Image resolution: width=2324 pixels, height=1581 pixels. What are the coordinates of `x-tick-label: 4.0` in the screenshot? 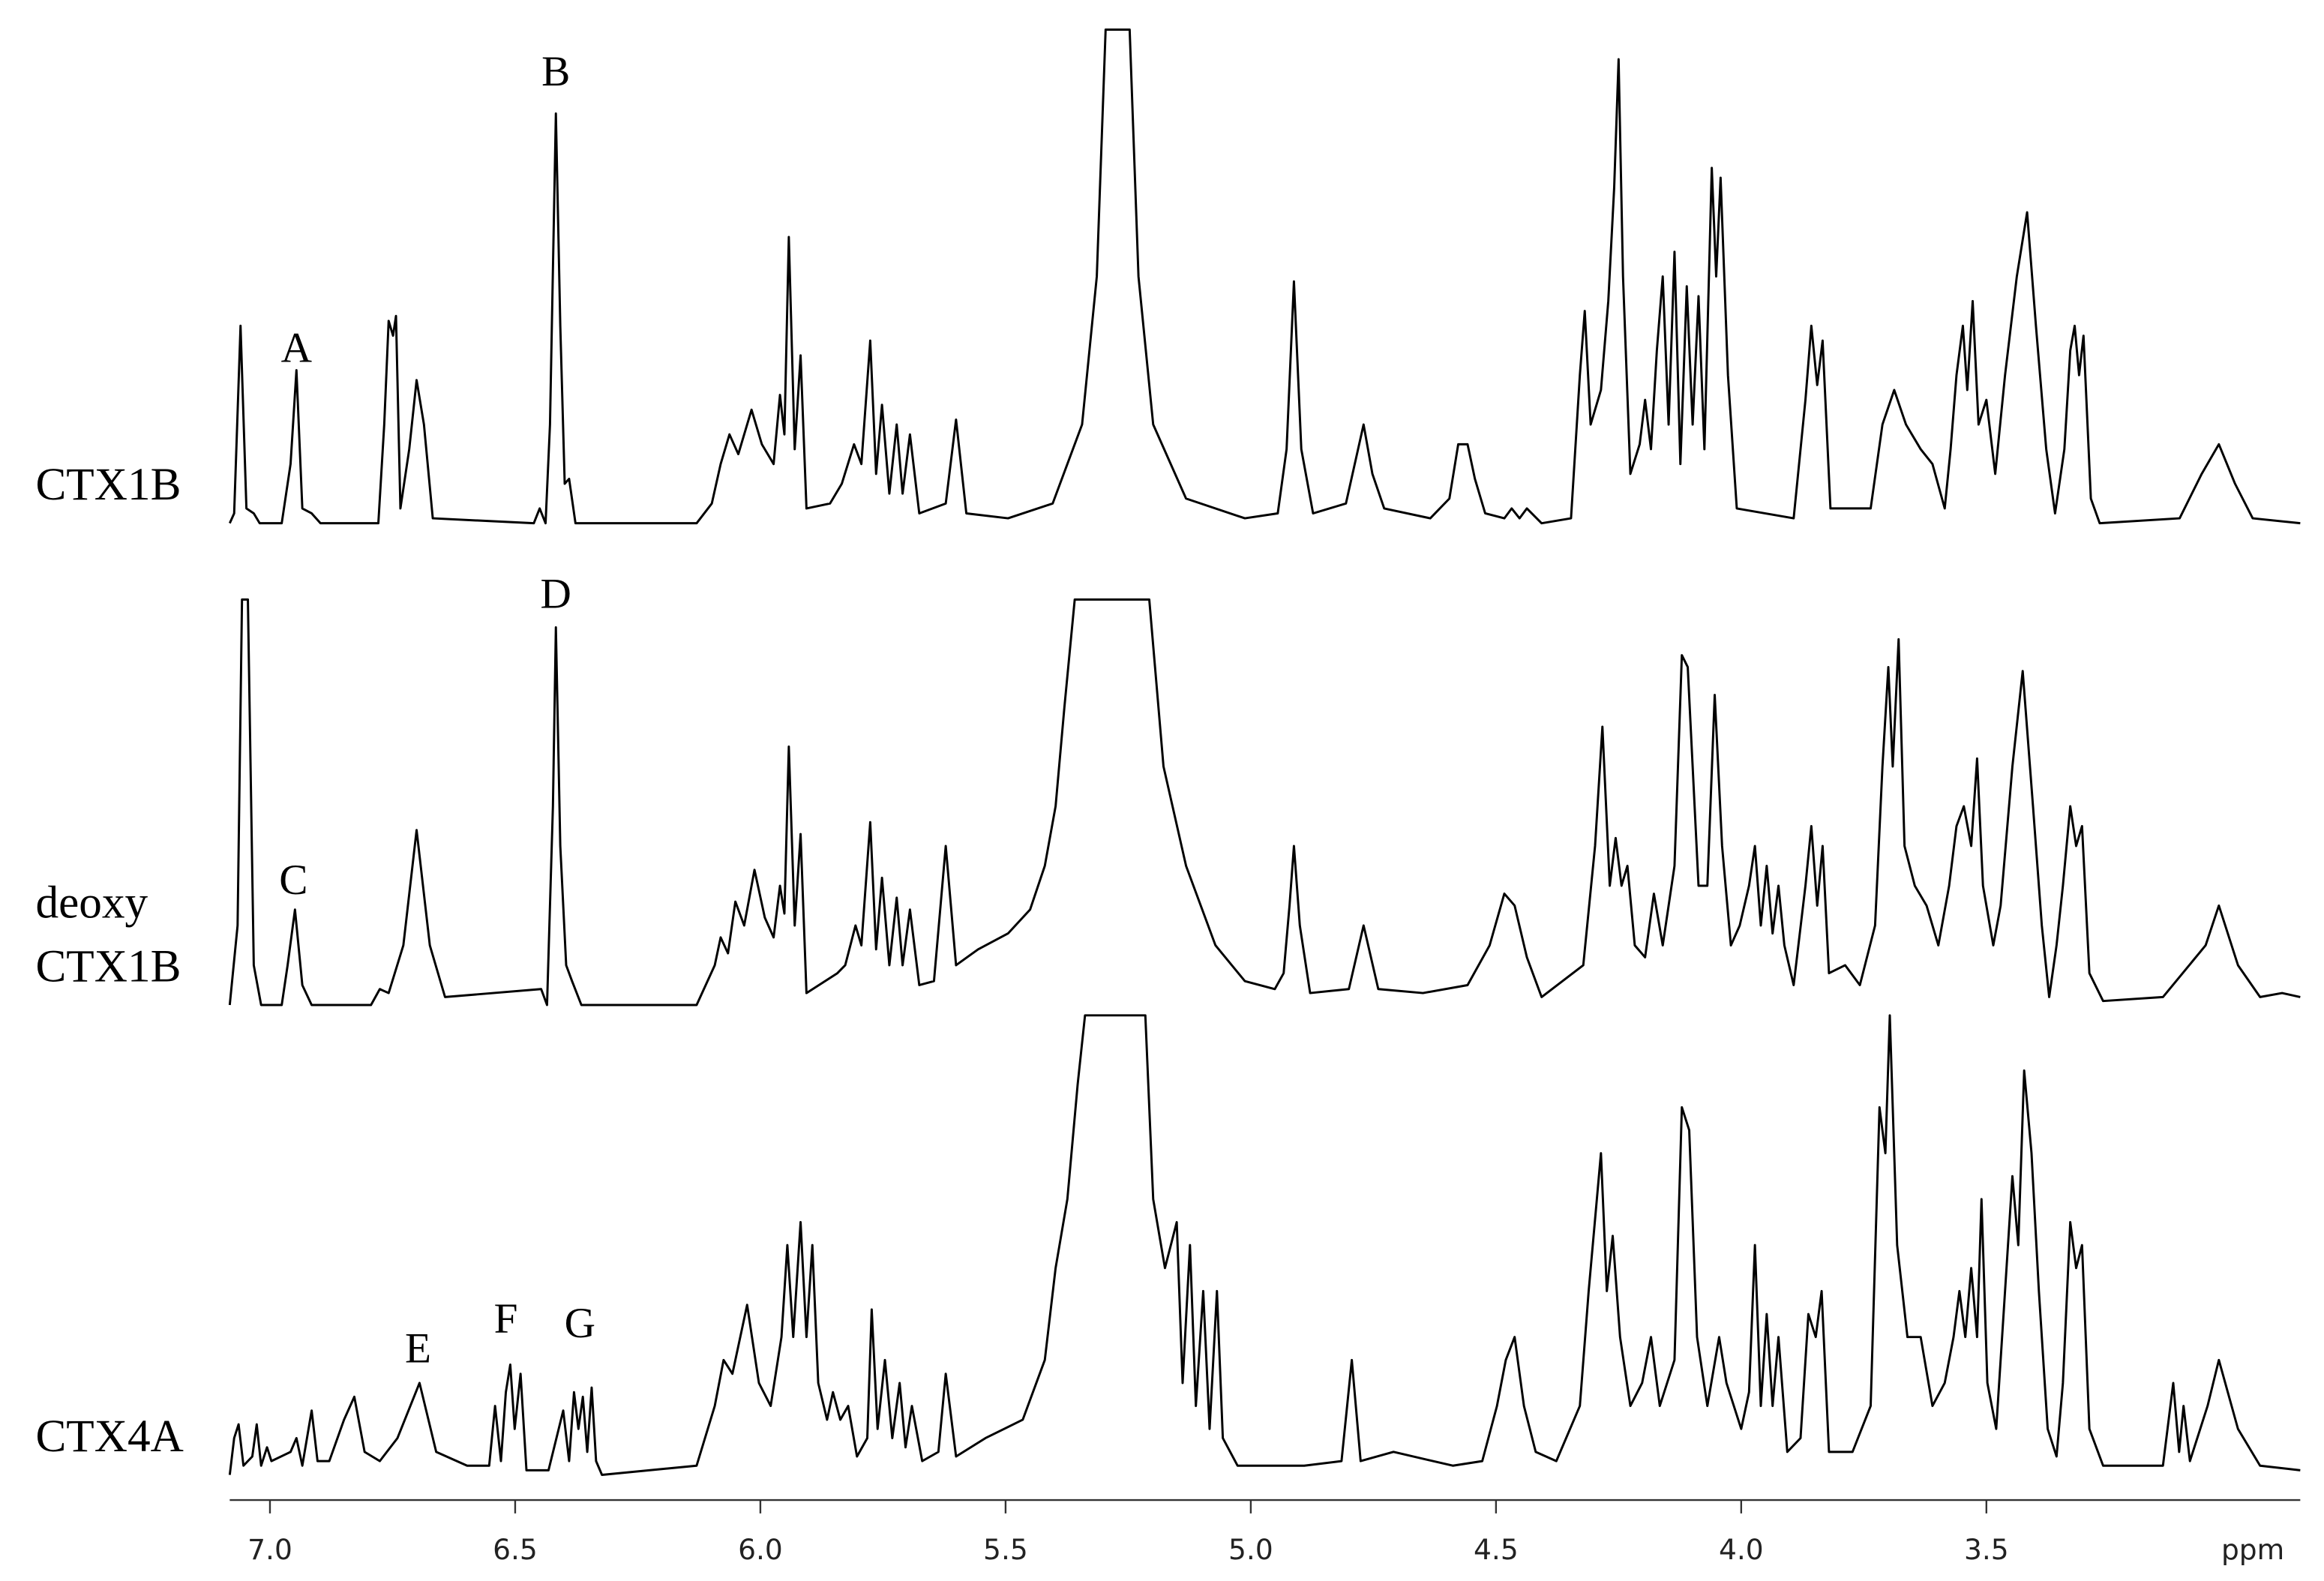 It's located at (1741, 1549).